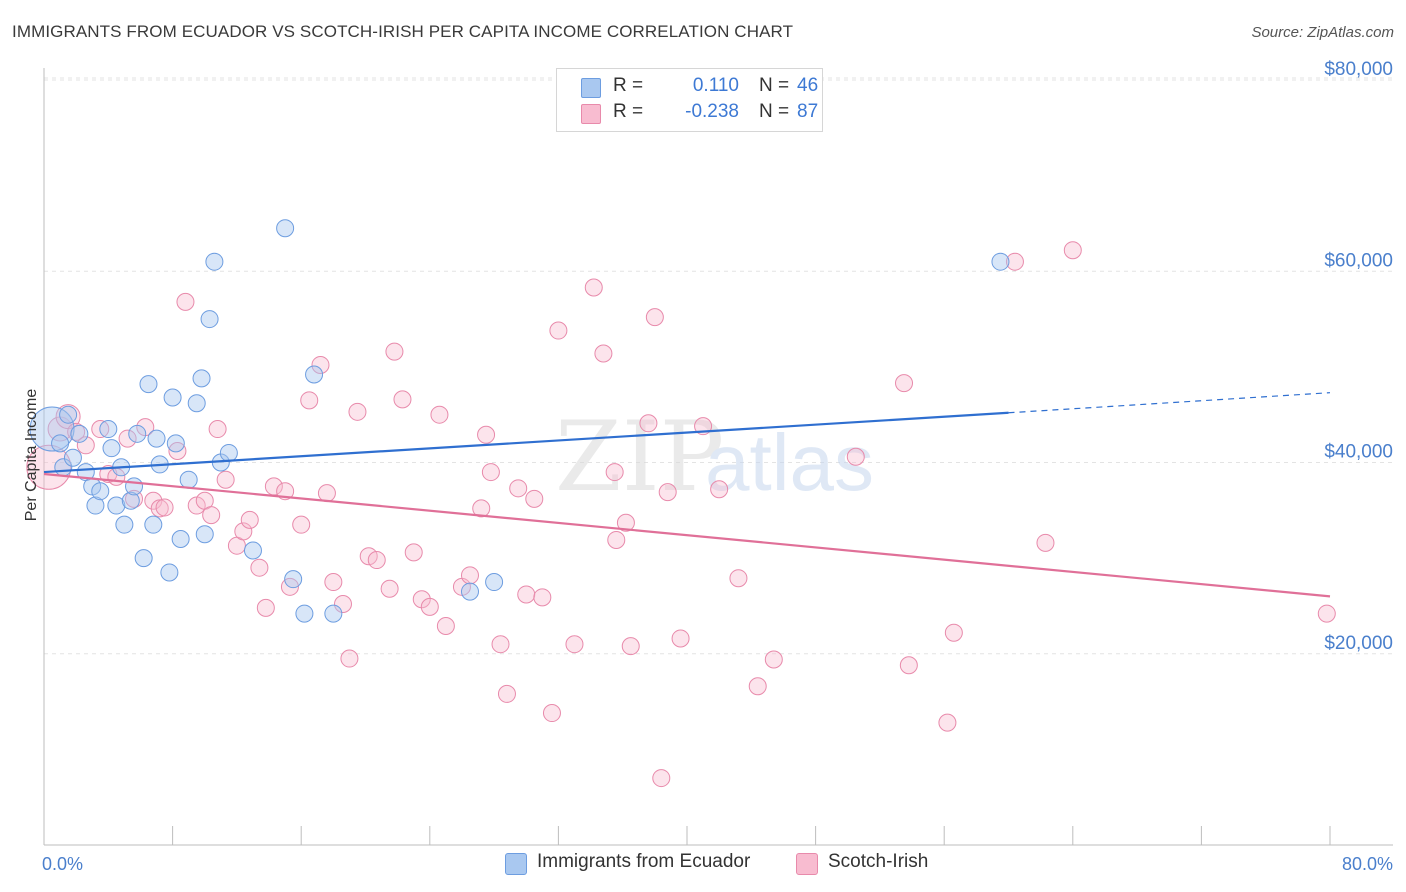 The width and height of the screenshot is (1406, 892). What do you see at coordinates (62, 864) in the screenshot?
I see `x-tick-label: 0.0%` at bounding box center [62, 864].